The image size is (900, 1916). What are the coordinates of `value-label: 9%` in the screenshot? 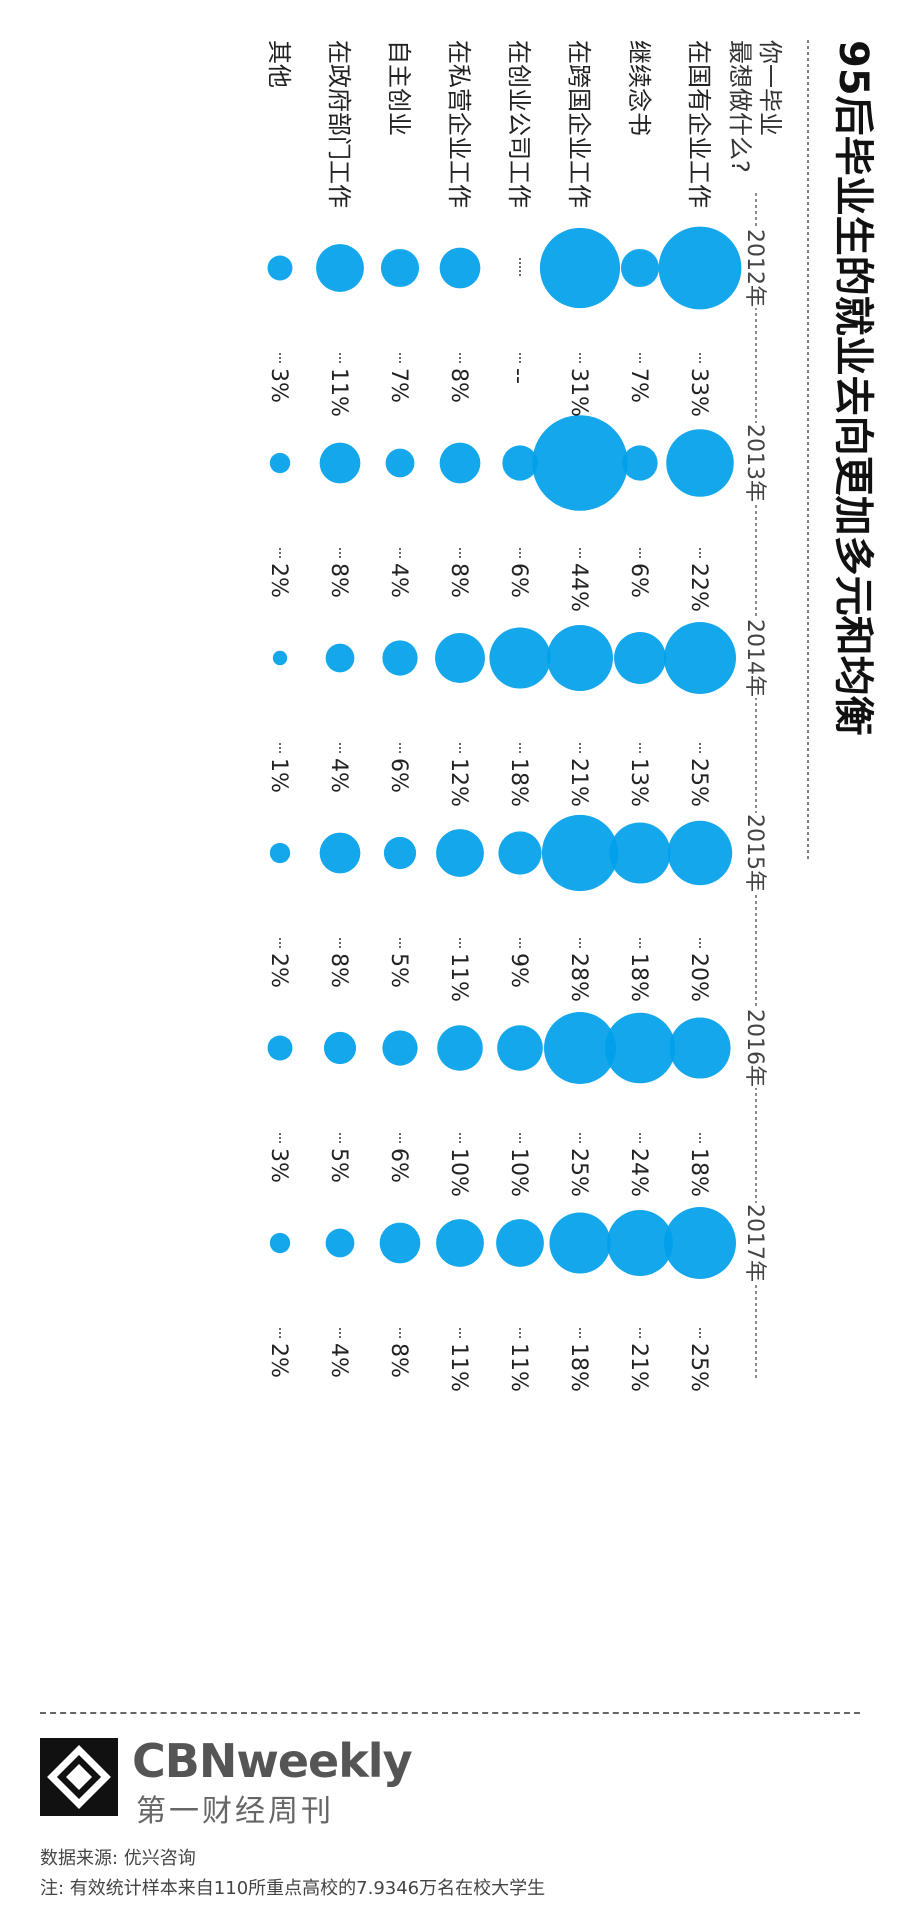 It's located at (518, 970).